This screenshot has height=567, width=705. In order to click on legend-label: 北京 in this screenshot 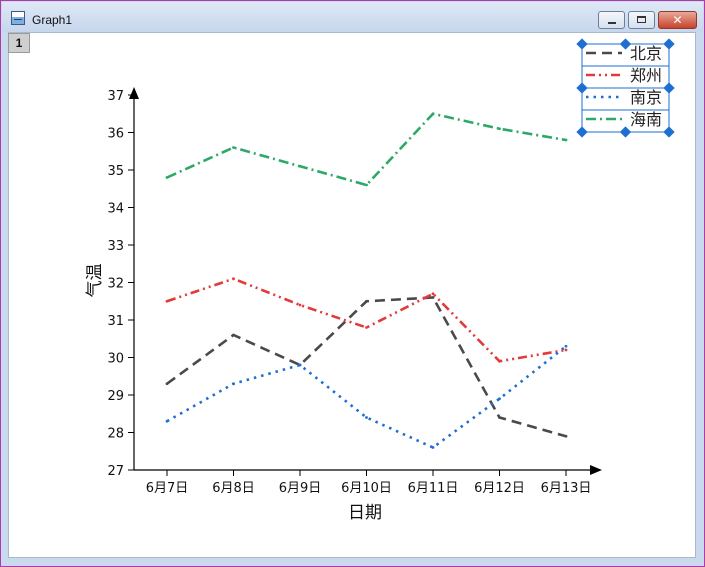, I will do `click(646, 53)`.